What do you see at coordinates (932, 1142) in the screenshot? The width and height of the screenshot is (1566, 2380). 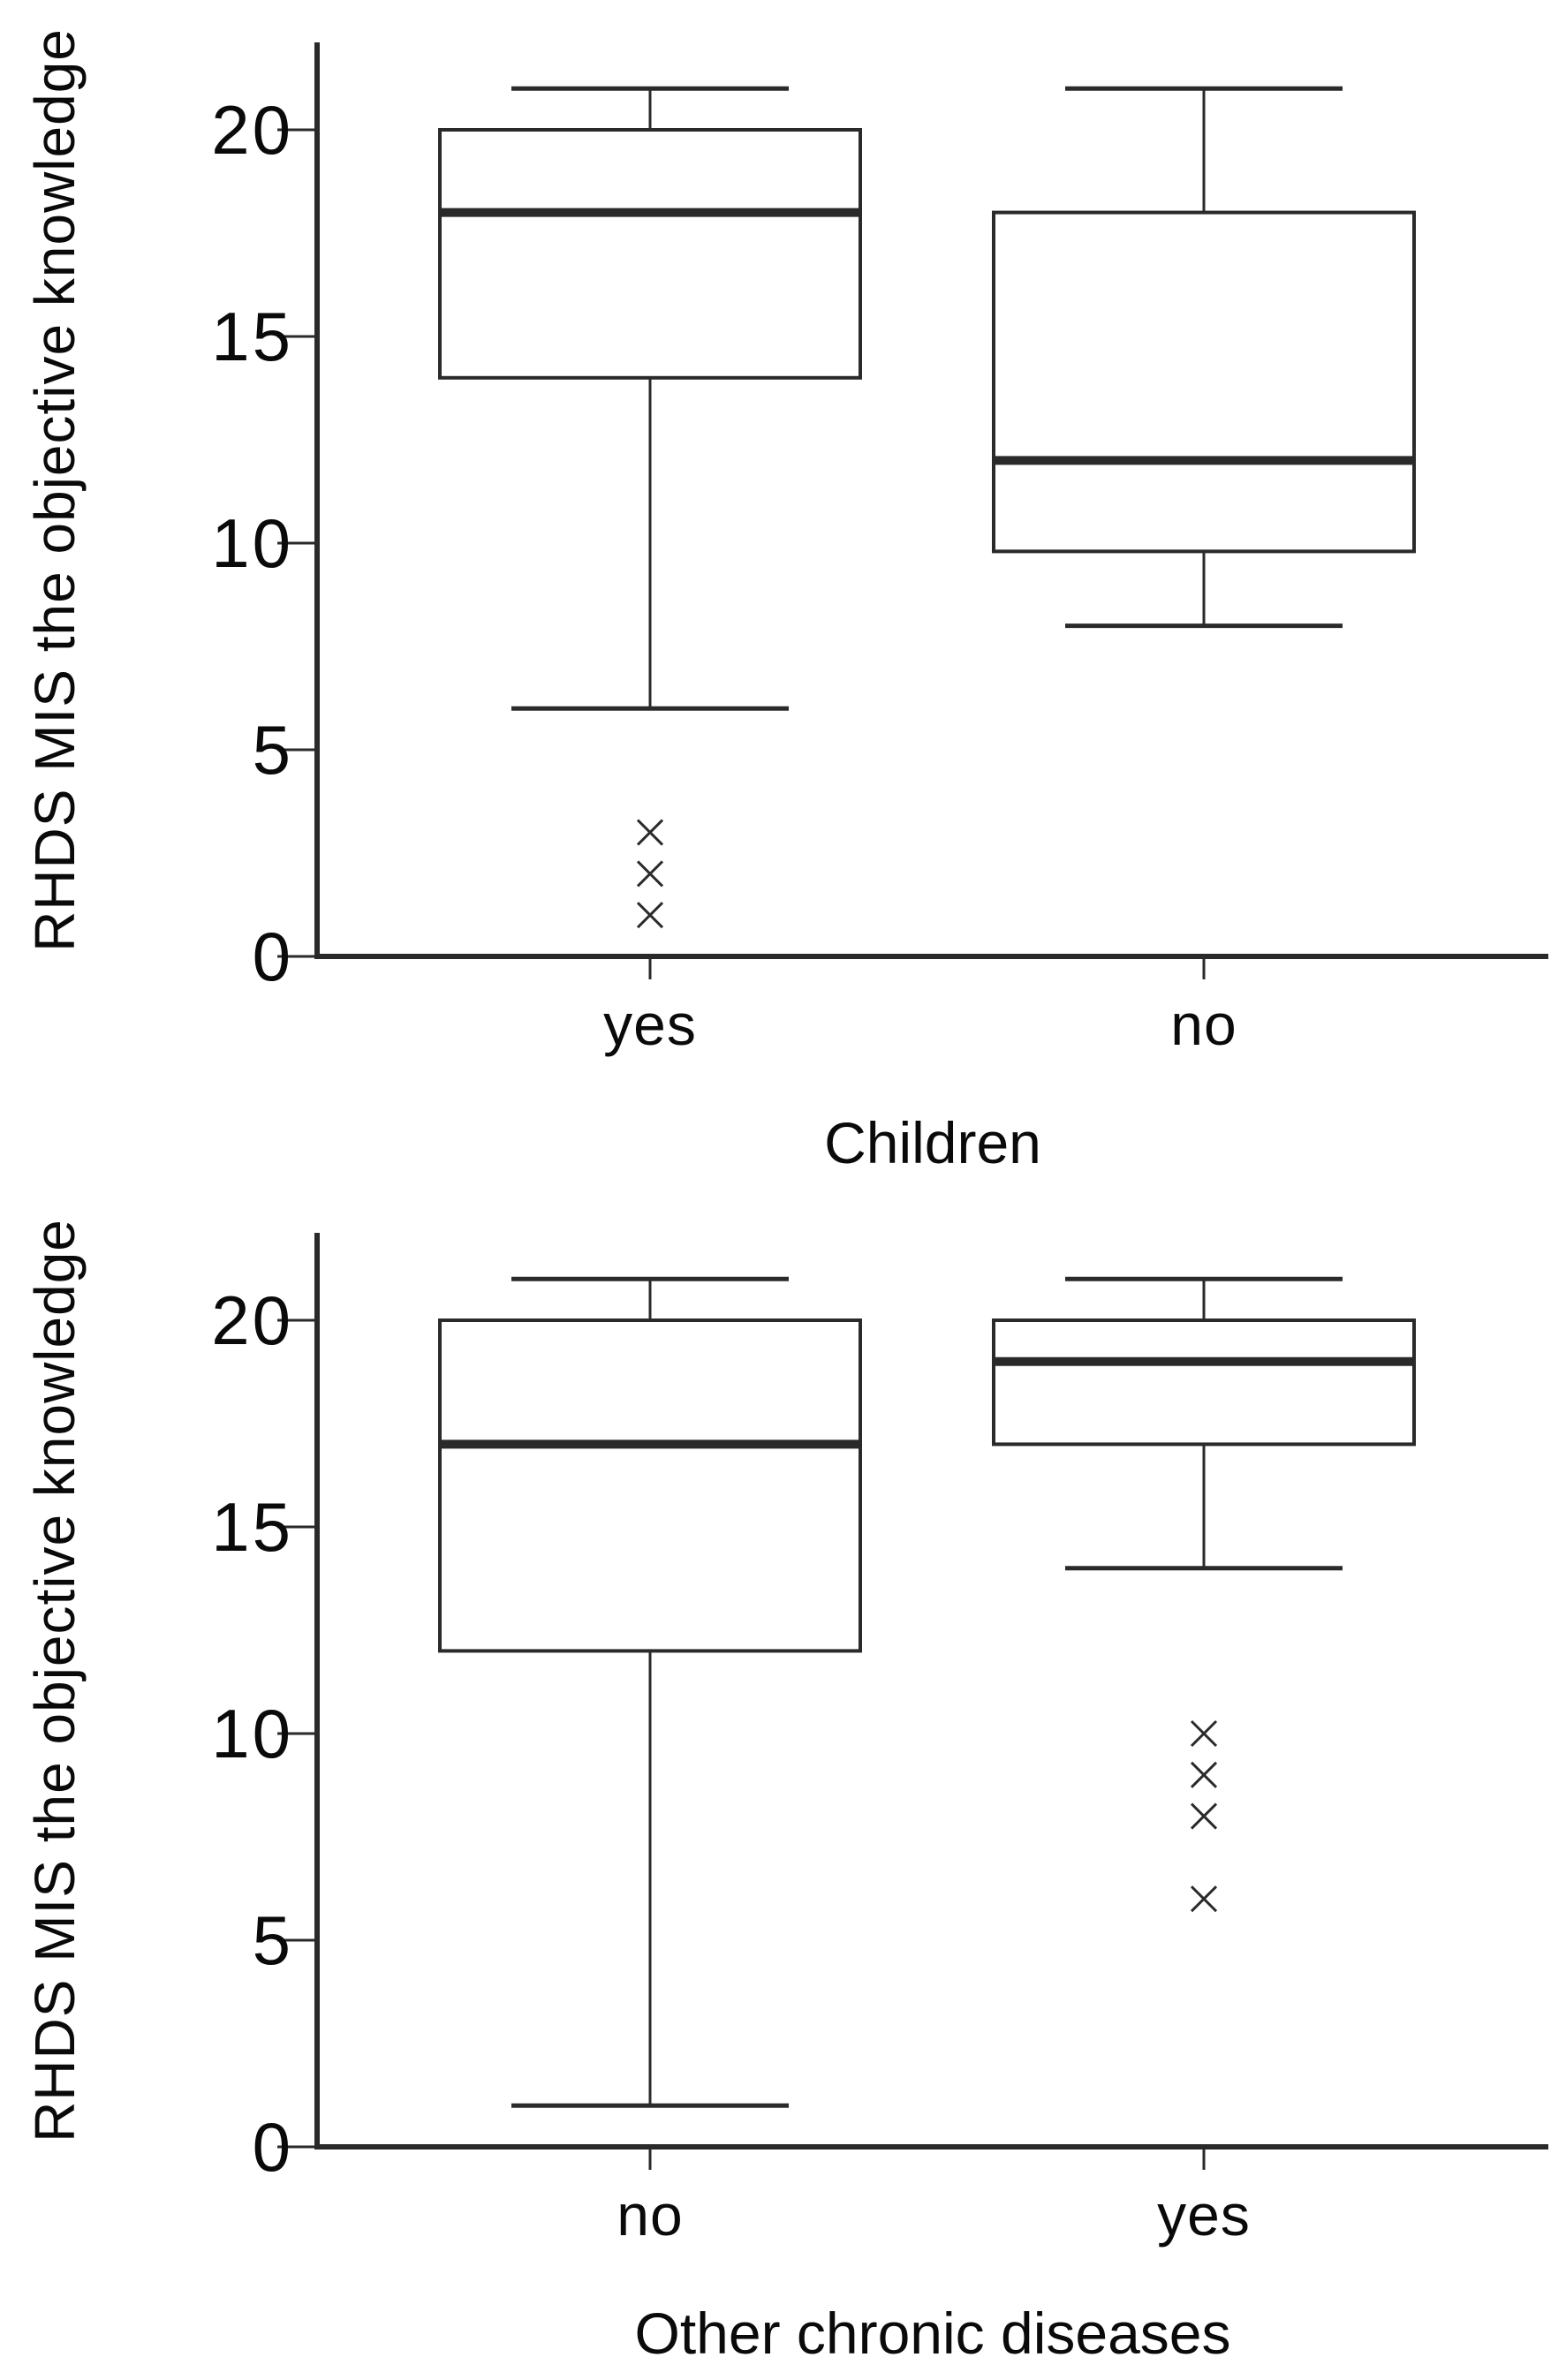 I see `x-axis-title: Children` at bounding box center [932, 1142].